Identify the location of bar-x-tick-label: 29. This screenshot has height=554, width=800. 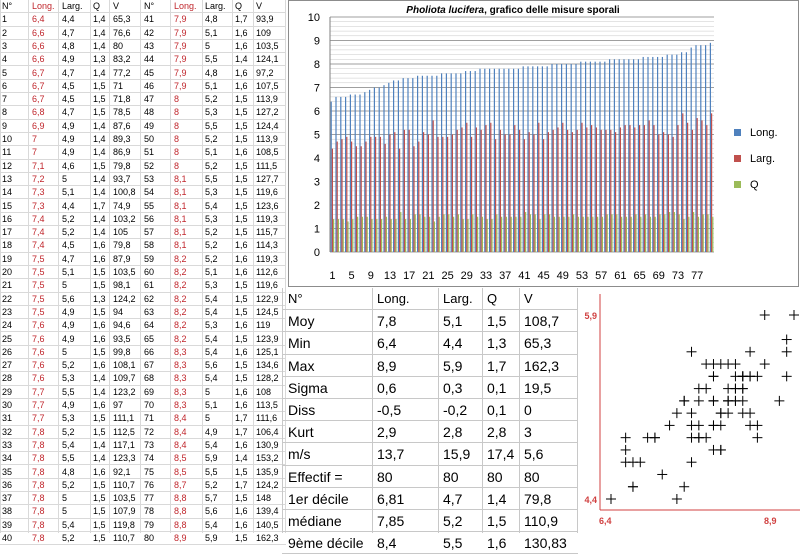
(467, 276).